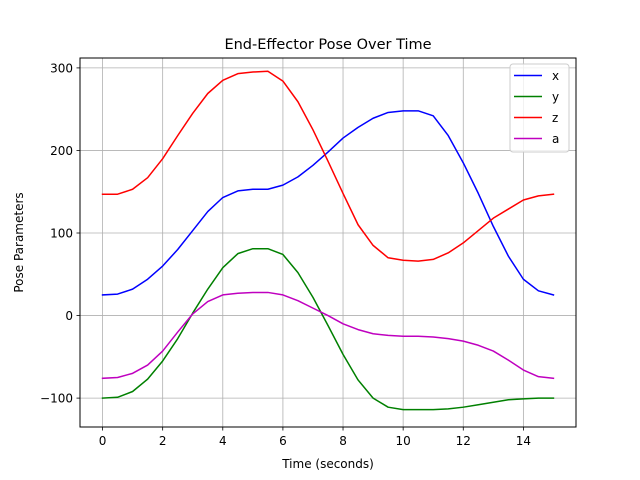 This screenshot has width=640, height=480. Describe the element at coordinates (403, 441) in the screenshot. I see `x-tick-label: 10` at that location.